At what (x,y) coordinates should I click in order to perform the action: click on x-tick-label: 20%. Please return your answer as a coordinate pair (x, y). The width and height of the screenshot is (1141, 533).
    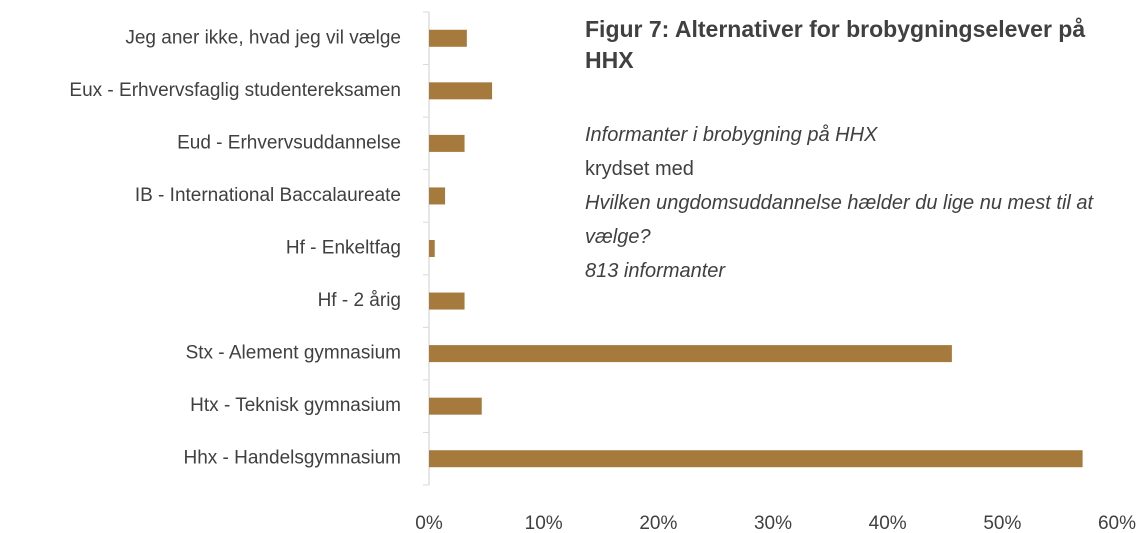
    Looking at the image, I should click on (658, 523).